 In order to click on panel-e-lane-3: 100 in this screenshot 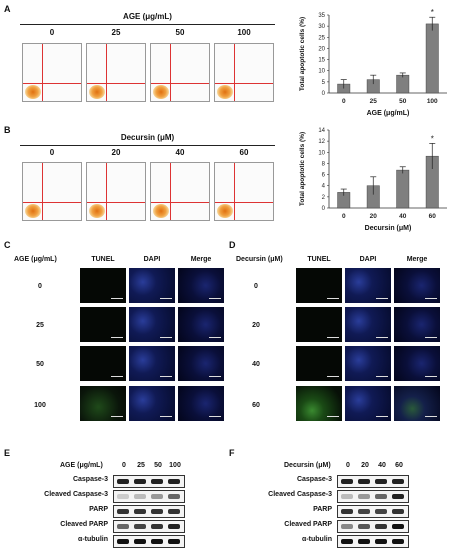, I will do `click(175, 465)`.